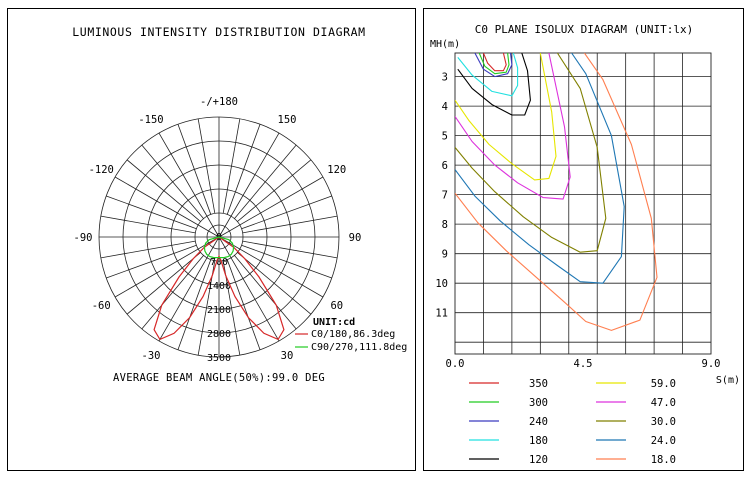 This screenshot has height=480, width=750. Describe the element at coordinates (359, 347) in the screenshot. I see `polar-legend-label: C90/270,111.8deg` at that location.